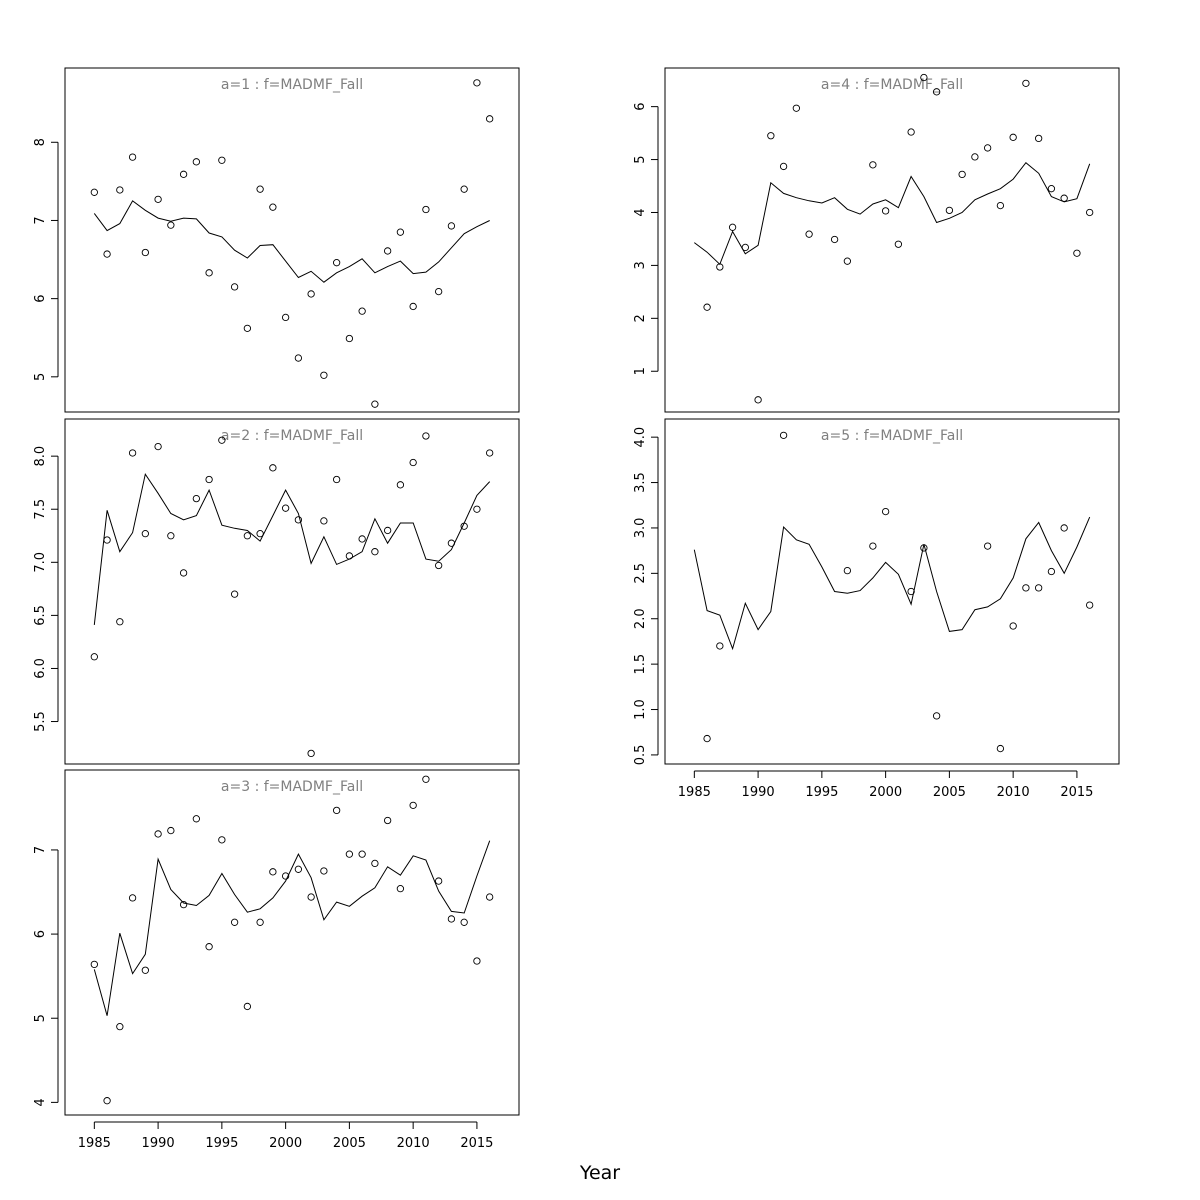  What do you see at coordinates (821, 792) in the screenshot?
I see `x-tick-label: 1995` at bounding box center [821, 792].